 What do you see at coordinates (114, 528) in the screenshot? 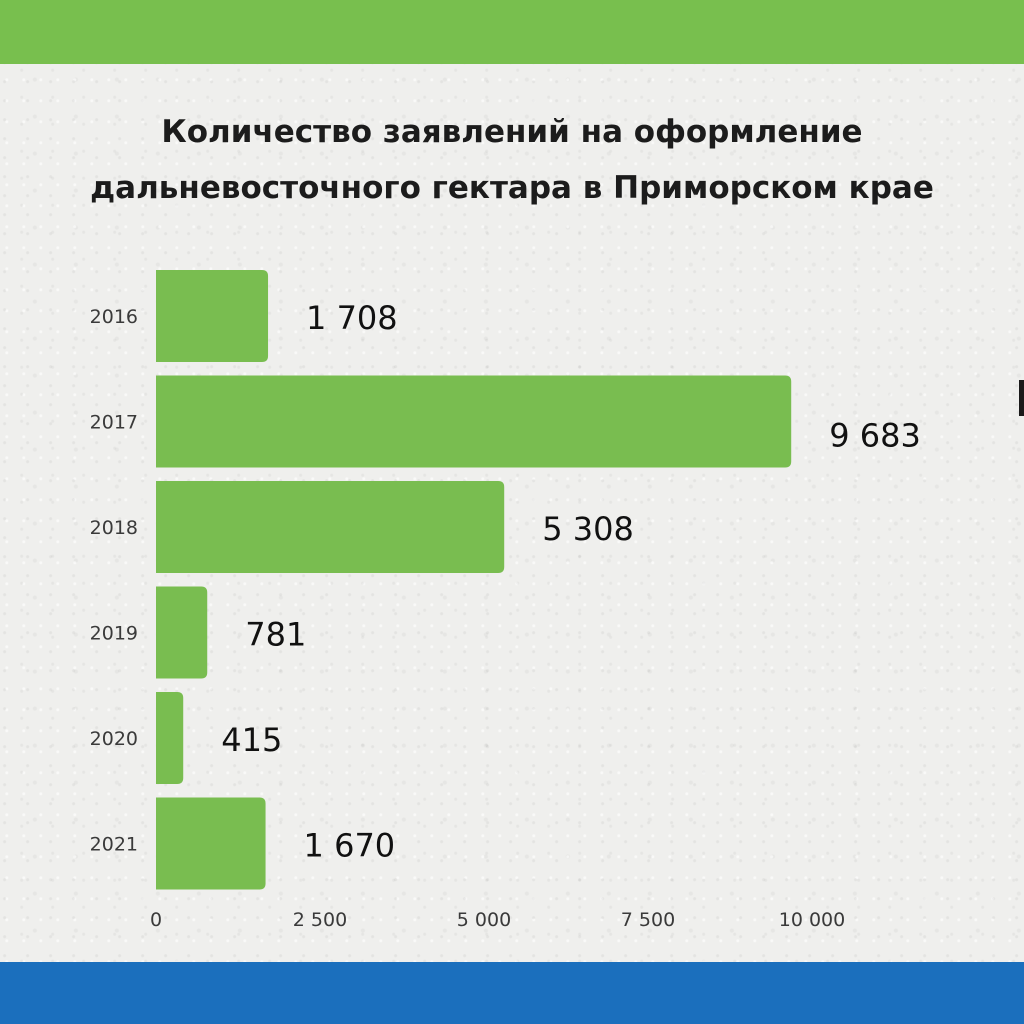
I see `category-label-2018: 2018` at bounding box center [114, 528].